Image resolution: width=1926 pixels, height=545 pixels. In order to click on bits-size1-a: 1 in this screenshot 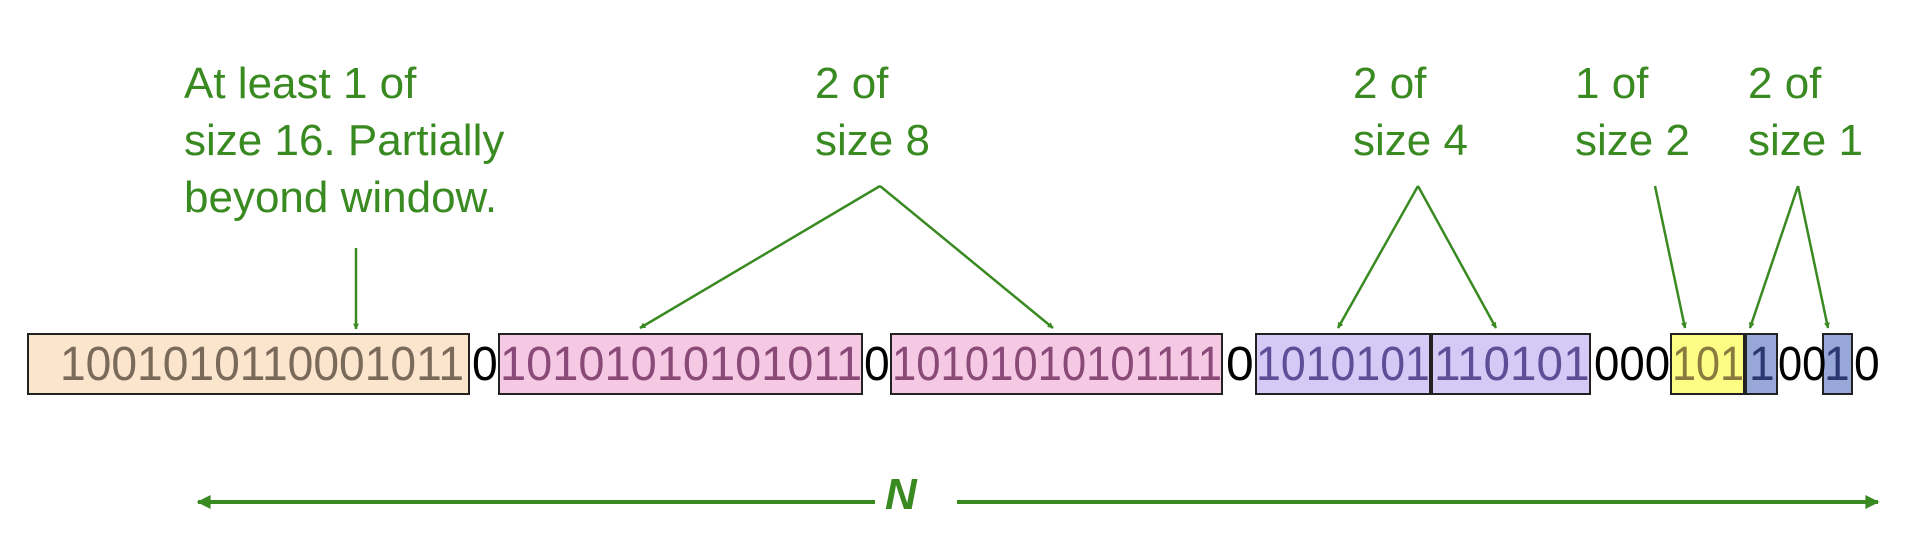, I will do `click(1762, 364)`.